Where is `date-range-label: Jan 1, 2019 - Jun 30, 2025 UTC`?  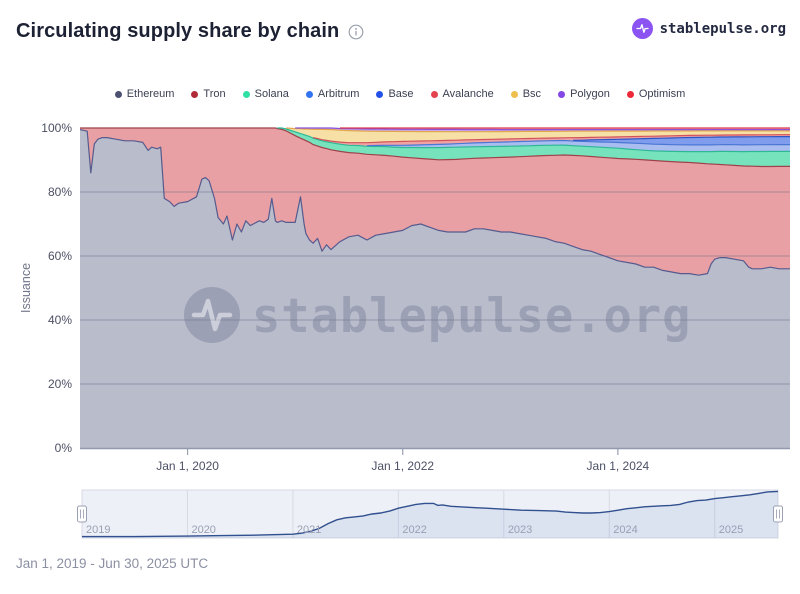 date-range-label: Jan 1, 2019 - Jun 30, 2025 UTC is located at coordinates (112, 563).